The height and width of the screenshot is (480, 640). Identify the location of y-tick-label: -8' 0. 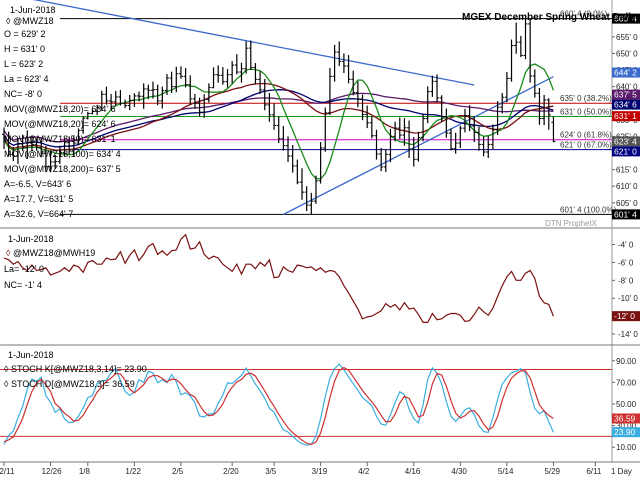
(626, 280).